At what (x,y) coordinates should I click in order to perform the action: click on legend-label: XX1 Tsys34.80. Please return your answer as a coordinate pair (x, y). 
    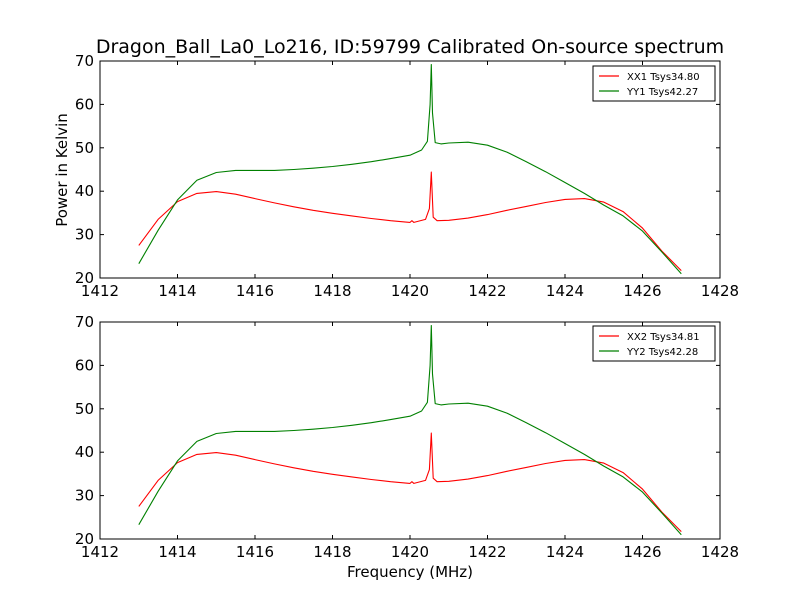
    Looking at the image, I should click on (663, 77).